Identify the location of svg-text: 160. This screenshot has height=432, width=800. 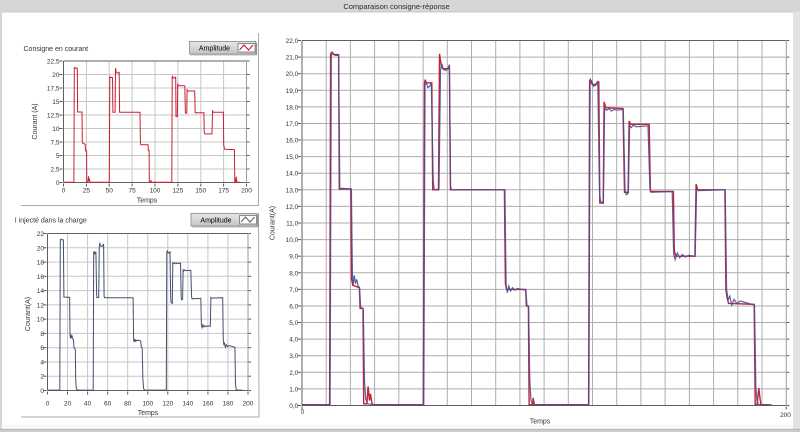
(207, 404).